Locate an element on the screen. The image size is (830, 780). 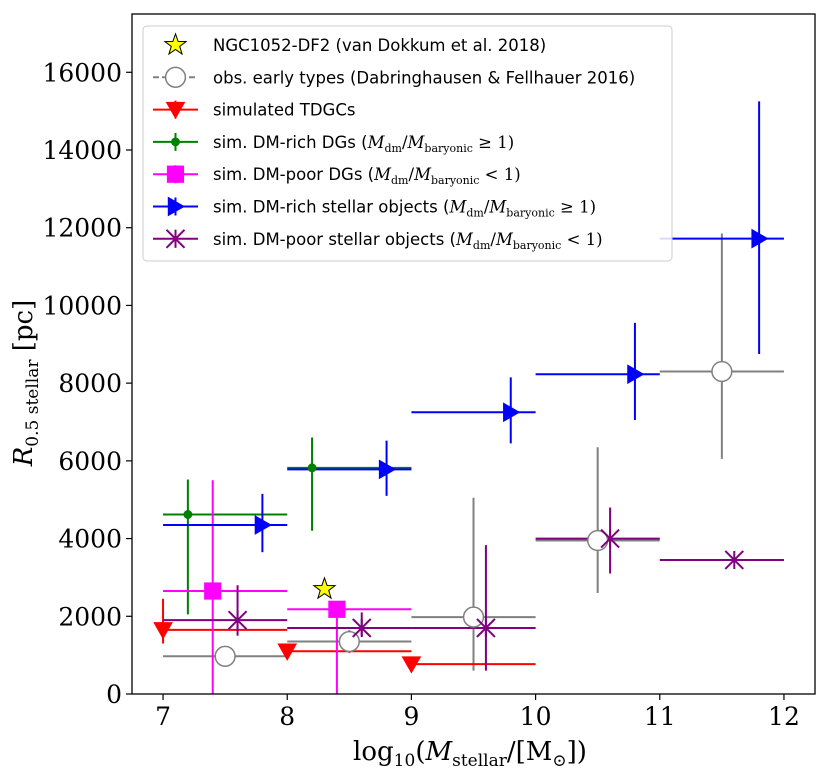
x-axis-label-sub2: stellar is located at coordinates (480, 761).